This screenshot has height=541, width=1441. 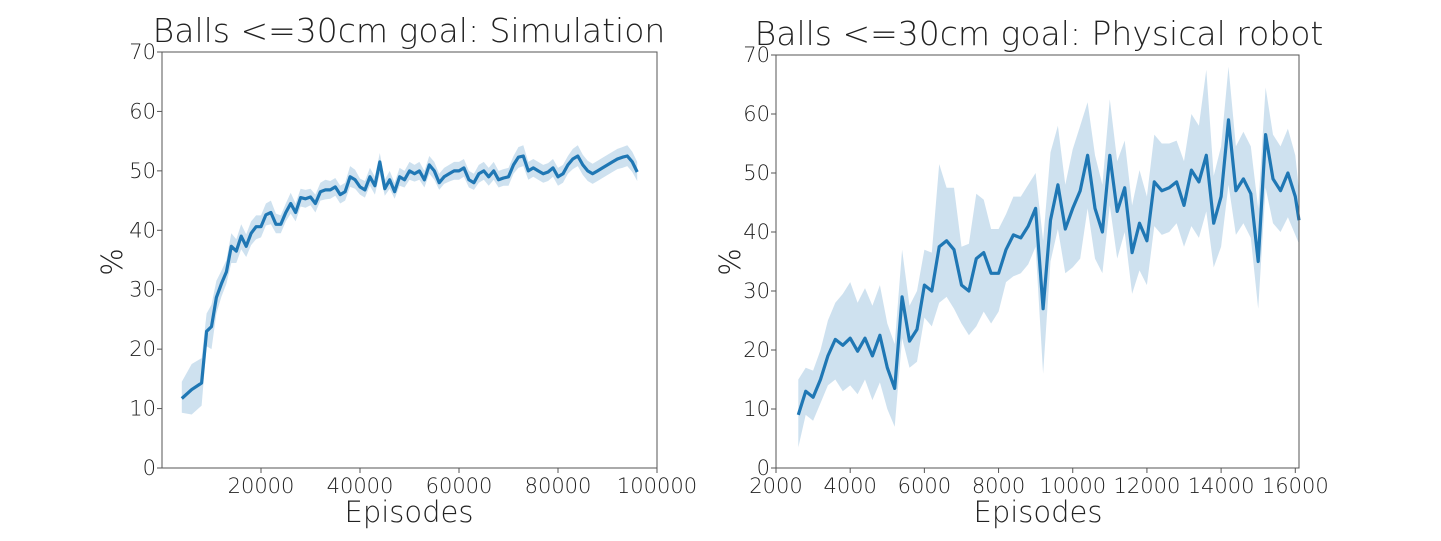 I want to click on x-tick-label: 14000, so click(x=1221, y=486).